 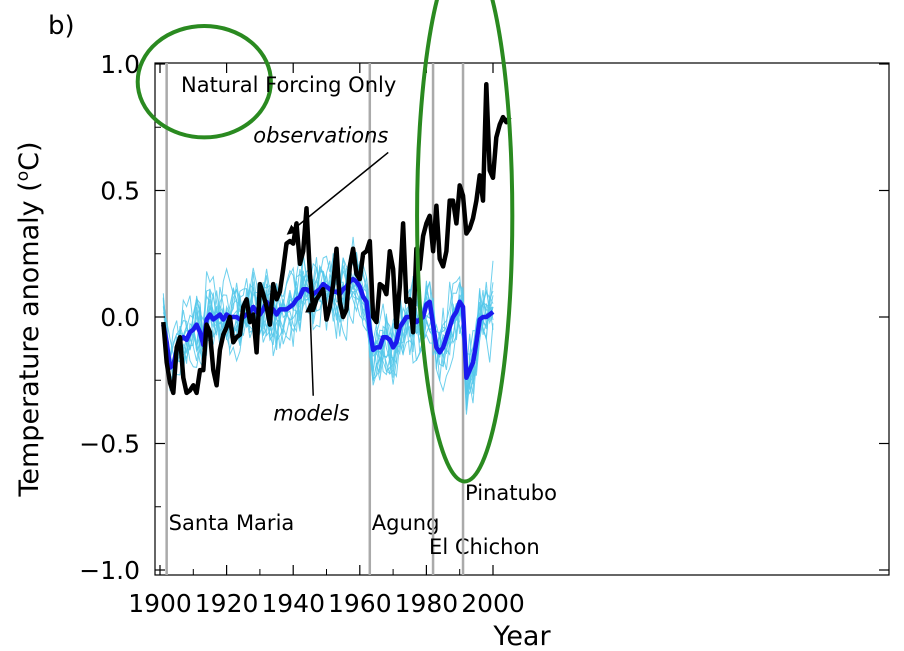 What do you see at coordinates (328, 328) in the screenshot?
I see `series-line-models` at bounding box center [328, 328].